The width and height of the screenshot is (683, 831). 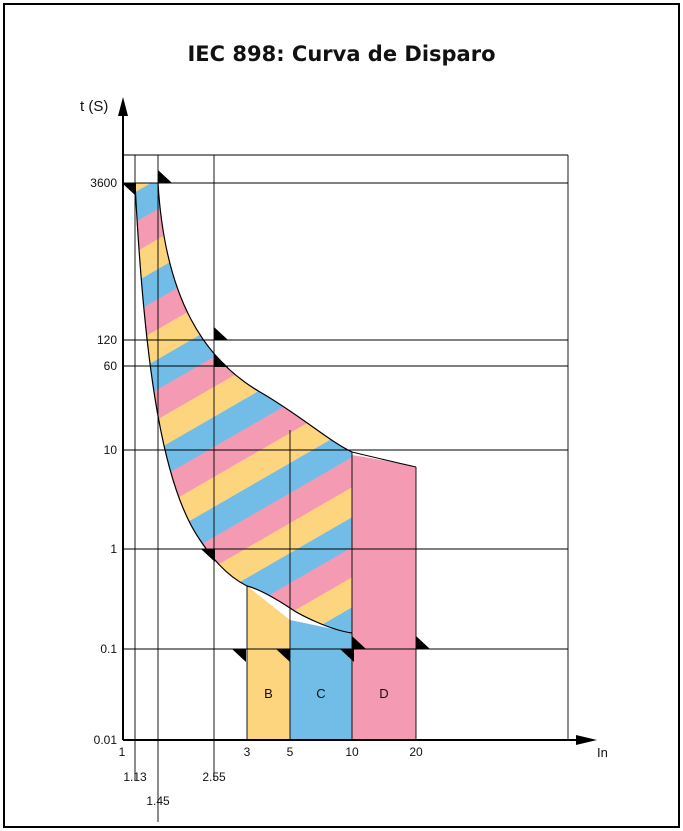 What do you see at coordinates (94, 106) in the screenshot?
I see `y-axis-label: t (S)` at bounding box center [94, 106].